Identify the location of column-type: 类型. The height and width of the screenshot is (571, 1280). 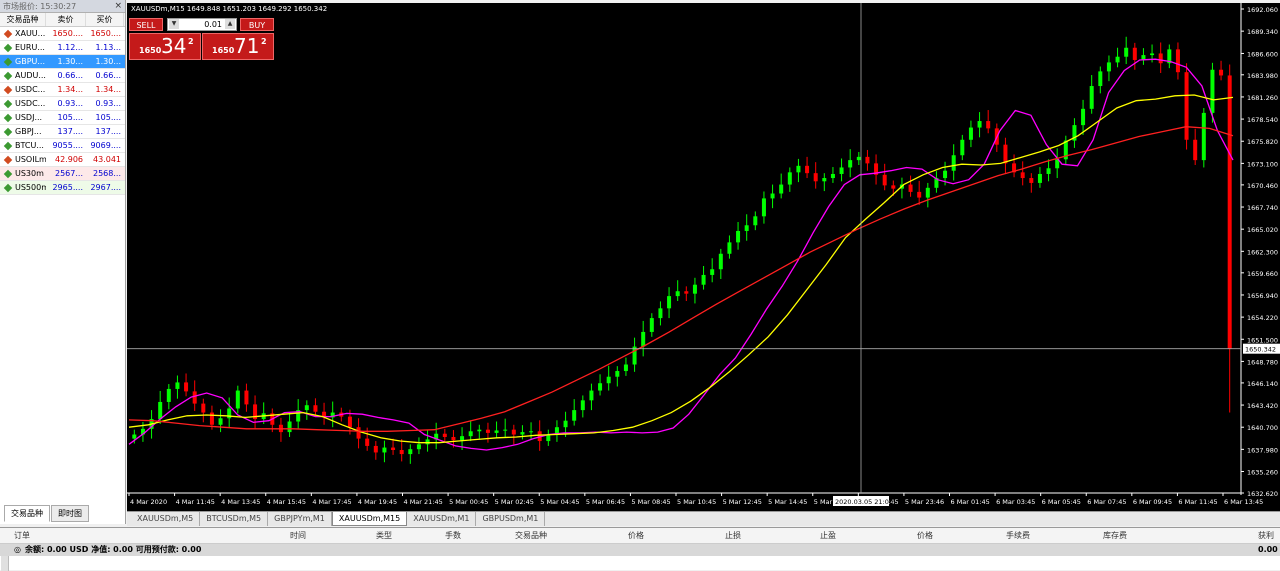
(384, 535).